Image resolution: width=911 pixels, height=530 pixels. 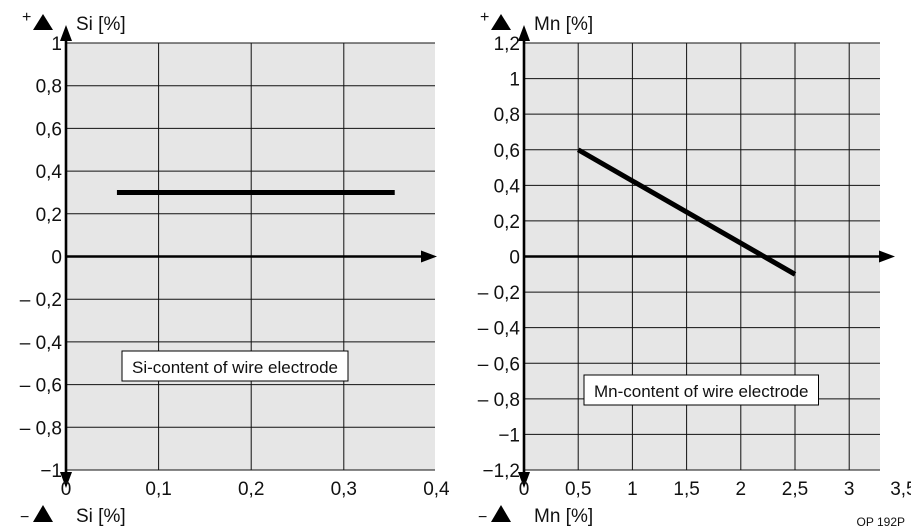 I want to click on si-y-tick-label: – 0,2, so click(x=41, y=300).